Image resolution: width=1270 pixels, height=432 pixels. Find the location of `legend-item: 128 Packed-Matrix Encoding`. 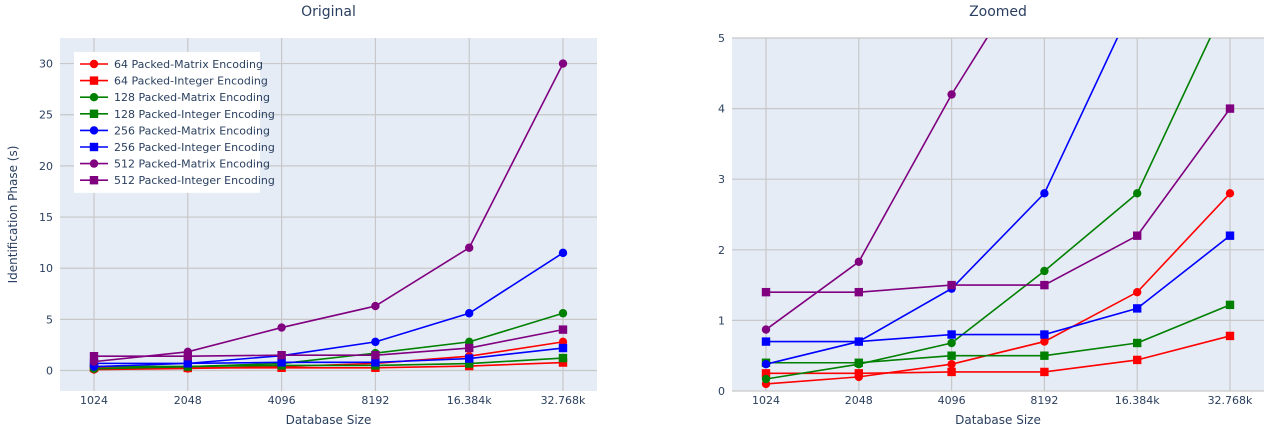

legend-item: 128 Packed-Matrix Encoding is located at coordinates (175, 97).